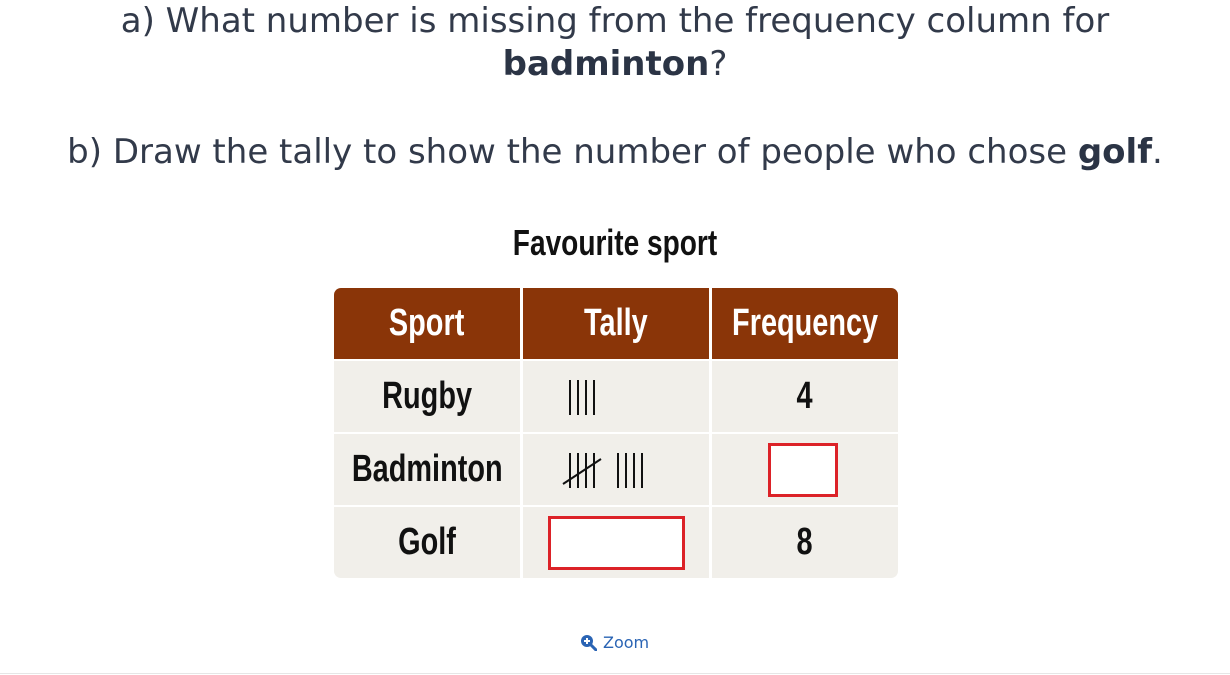 This screenshot has height=675, width=1230. Describe the element at coordinates (1157, 152) in the screenshot. I see `question-b-suffix: .` at that location.